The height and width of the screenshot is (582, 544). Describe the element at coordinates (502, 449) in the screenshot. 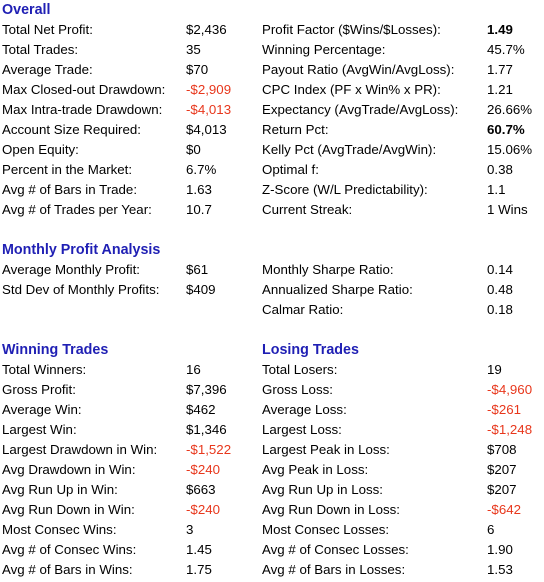

I see `stat-value: $708` at that location.